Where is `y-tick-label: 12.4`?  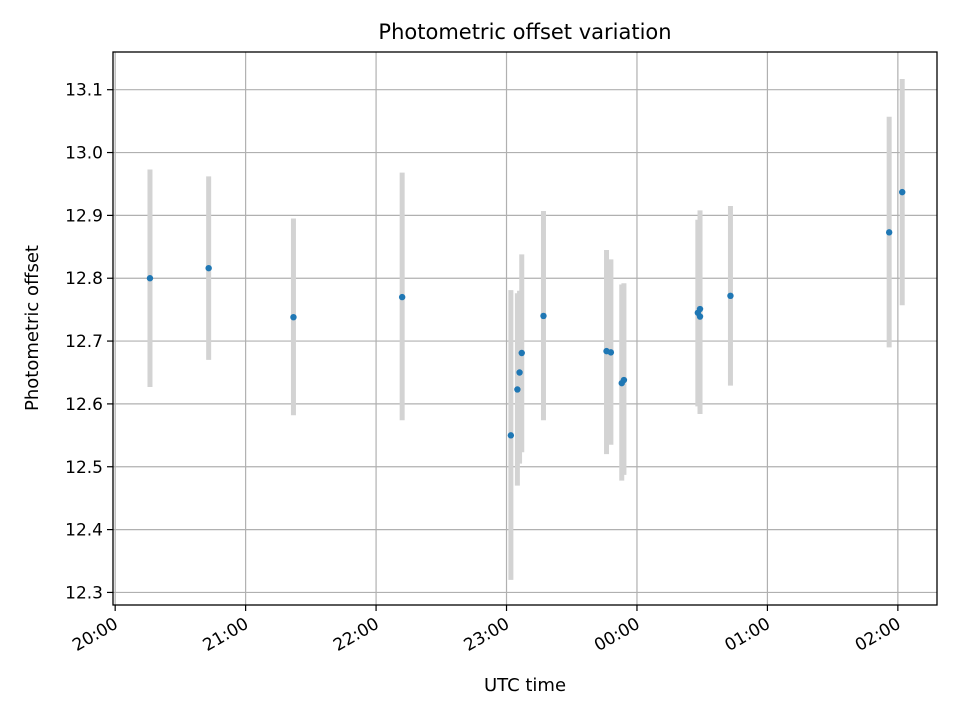
y-tick-label: 12.4 is located at coordinates (84, 531).